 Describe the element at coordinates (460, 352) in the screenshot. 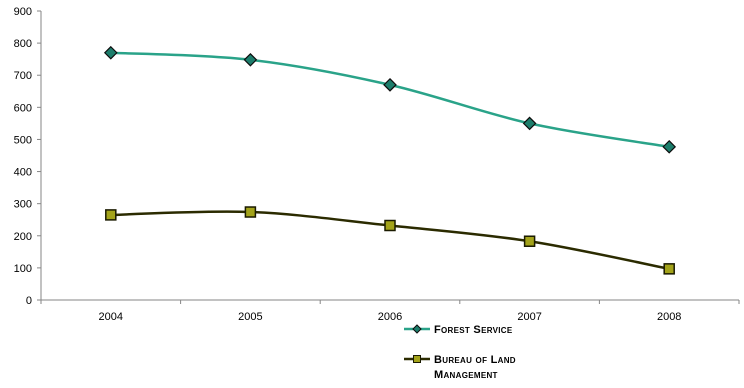

I see `legend: Forest Service Bureau of Land Management` at that location.